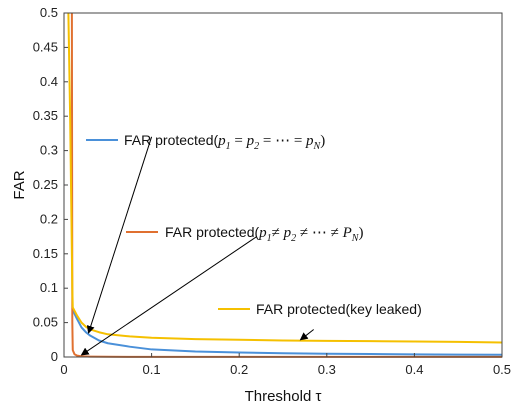  I want to click on x-tick-label: 0.4, so click(414, 369).